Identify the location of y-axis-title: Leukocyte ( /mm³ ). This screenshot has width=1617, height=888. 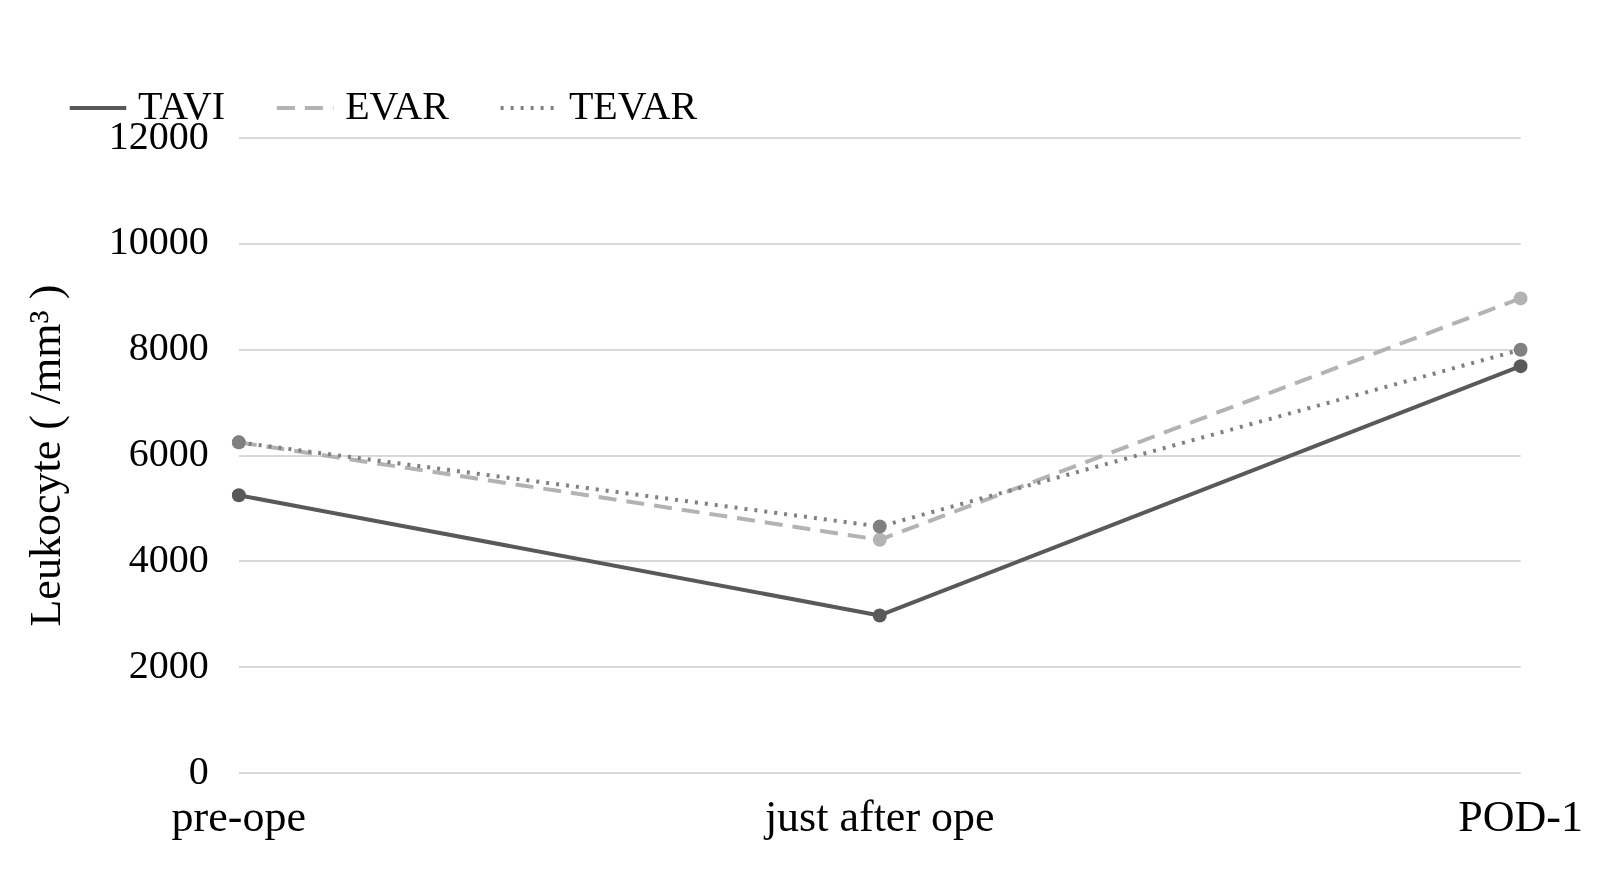
(45, 455).